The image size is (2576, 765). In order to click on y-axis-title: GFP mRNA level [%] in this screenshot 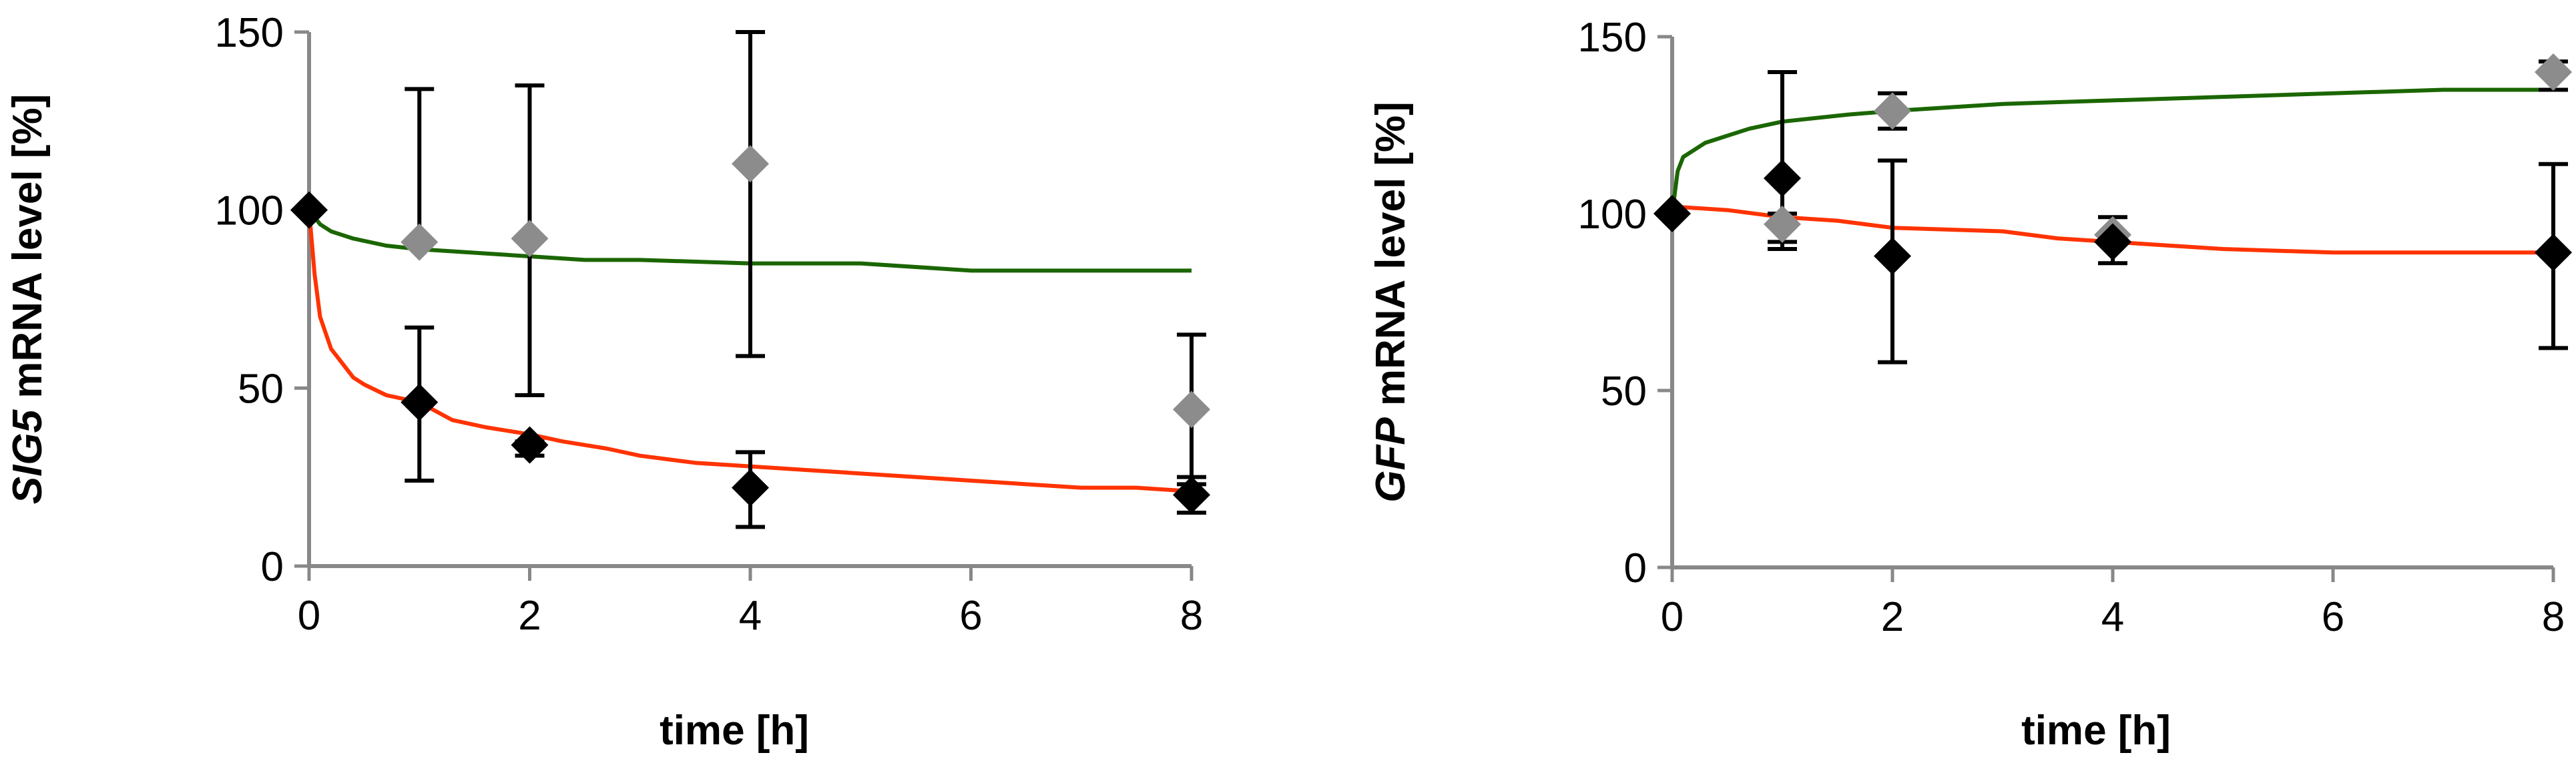, I will do `click(1391, 302)`.